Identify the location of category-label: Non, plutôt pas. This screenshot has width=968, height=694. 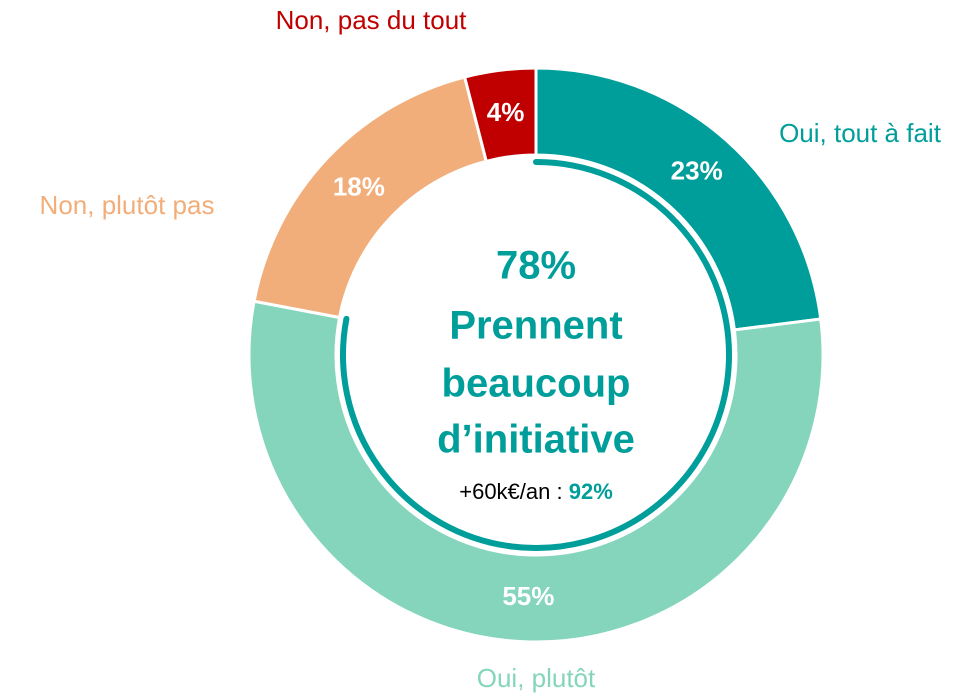
(127, 205).